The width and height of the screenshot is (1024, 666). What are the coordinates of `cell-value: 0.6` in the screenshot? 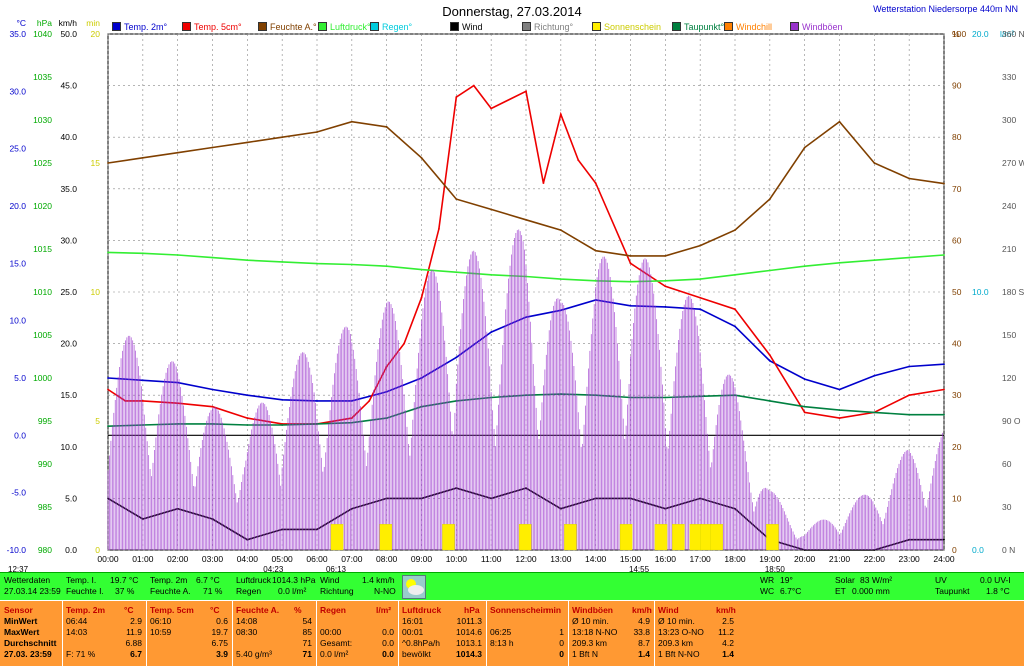 It's located at (222, 621).